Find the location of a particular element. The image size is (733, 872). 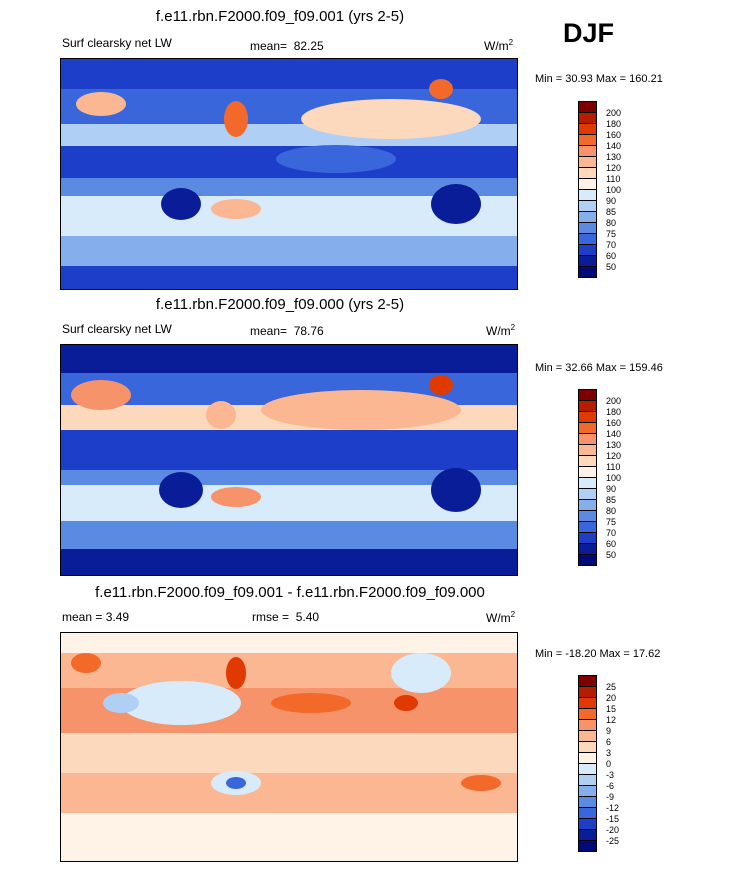

panel-2-tick: 120 is located at coordinates (614, 456).